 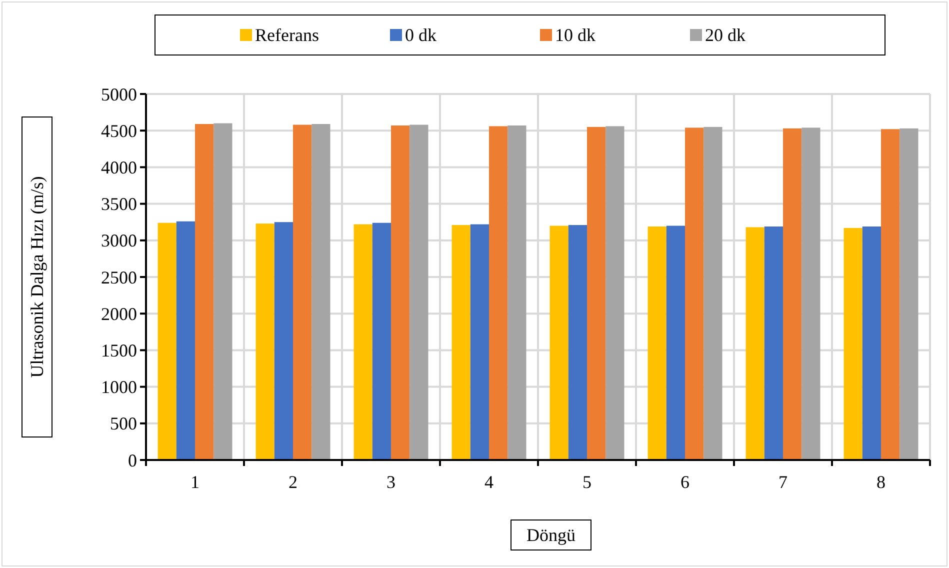 I want to click on x-tick-label: 1, so click(x=195, y=482).